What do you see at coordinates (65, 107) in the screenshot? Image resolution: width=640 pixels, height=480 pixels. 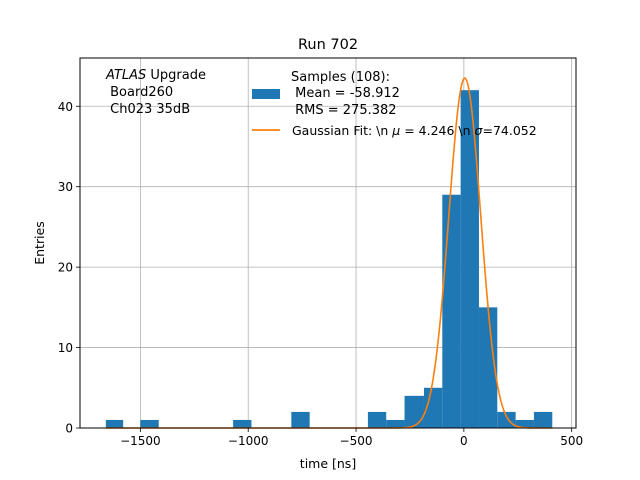 I see `y-tick-label: 40` at bounding box center [65, 107].